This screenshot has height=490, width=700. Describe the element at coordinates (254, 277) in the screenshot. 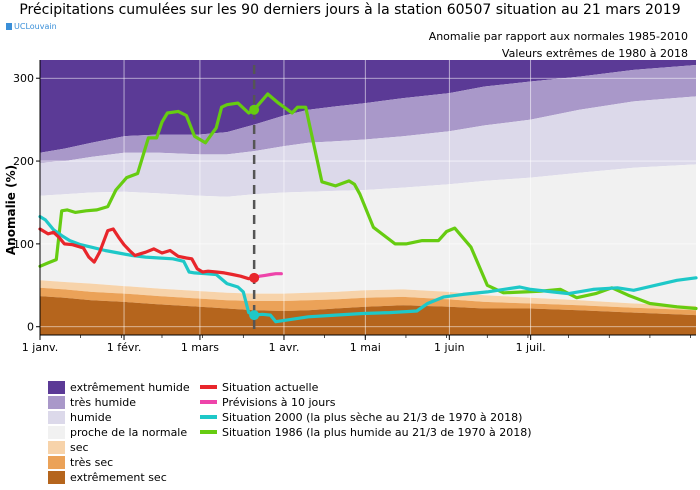

I see `marker-actuelle` at that location.